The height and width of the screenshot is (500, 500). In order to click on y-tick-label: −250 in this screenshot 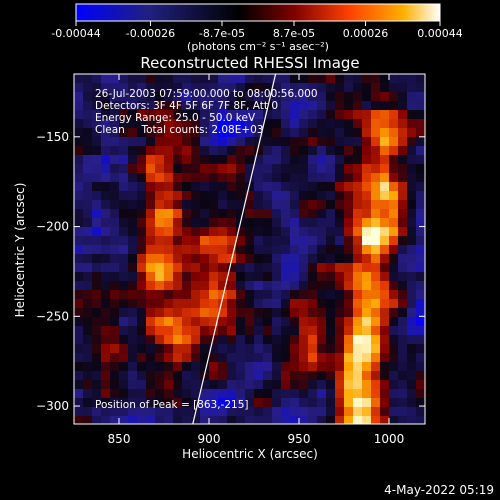, I will do `click(52, 316)`.